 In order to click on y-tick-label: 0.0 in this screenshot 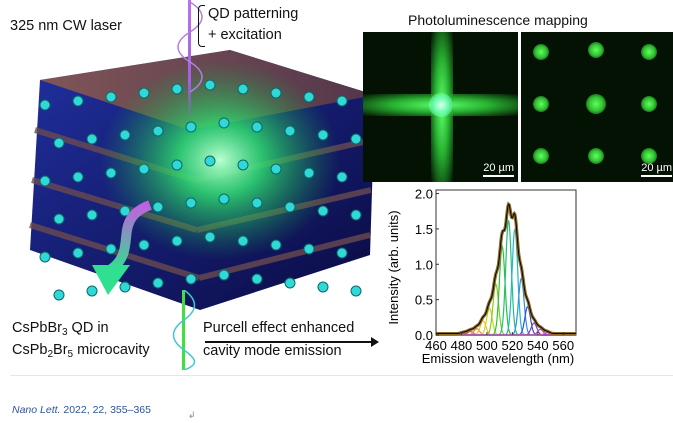, I will do `click(424, 335)`.